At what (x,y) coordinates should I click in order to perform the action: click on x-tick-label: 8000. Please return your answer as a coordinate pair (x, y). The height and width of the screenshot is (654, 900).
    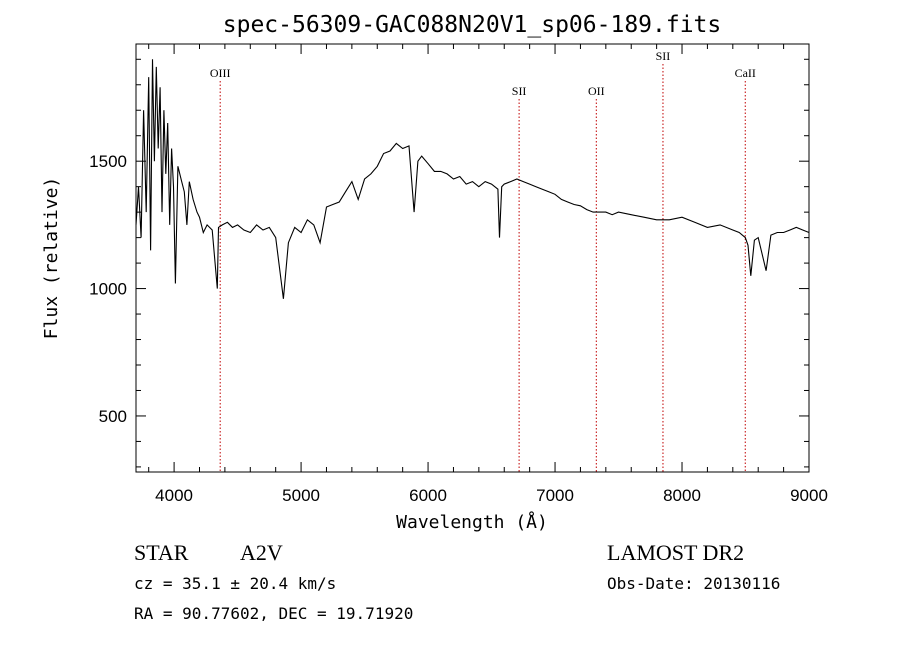
    Looking at the image, I should click on (682, 495).